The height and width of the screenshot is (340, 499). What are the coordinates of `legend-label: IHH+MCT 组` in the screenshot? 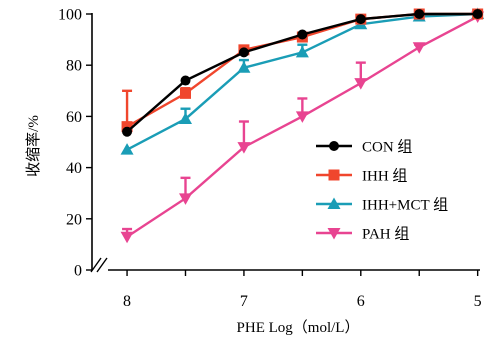 It's located at (405, 205).